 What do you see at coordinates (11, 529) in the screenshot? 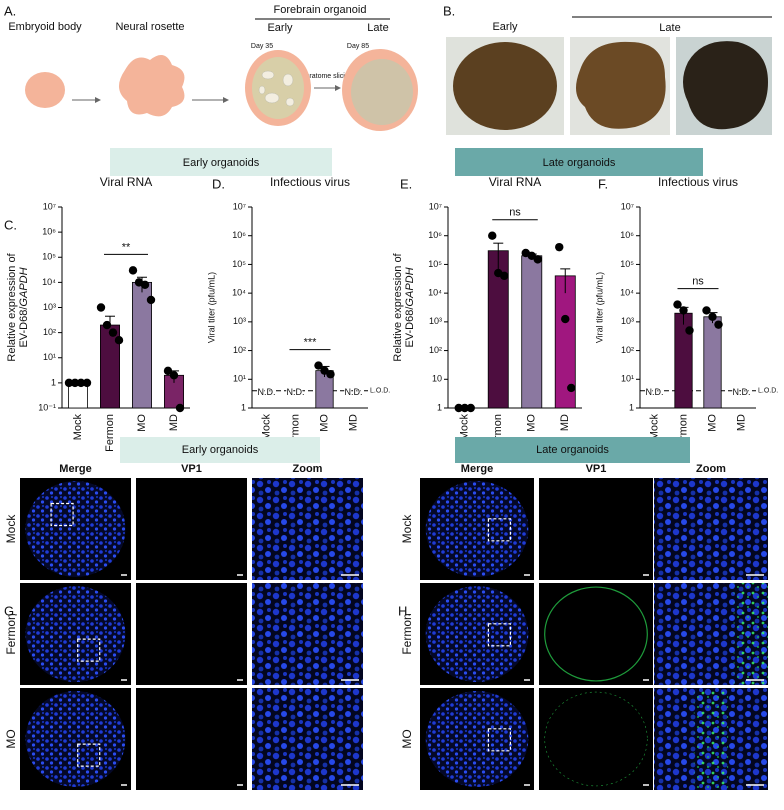
I see `row-label: Mock` at bounding box center [11, 529].